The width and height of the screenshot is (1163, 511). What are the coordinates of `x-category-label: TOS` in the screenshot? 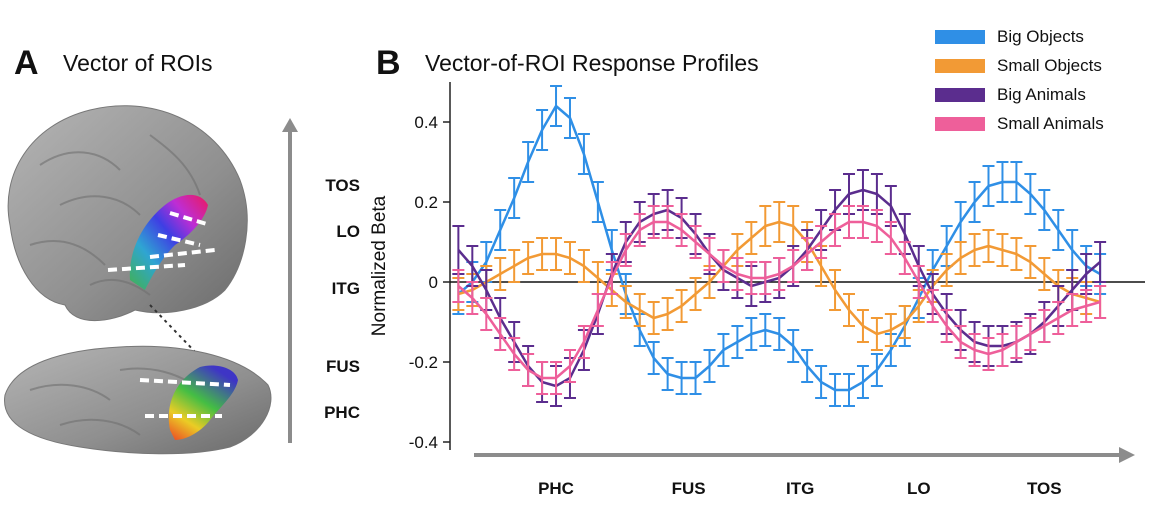 It's located at (1044, 488).